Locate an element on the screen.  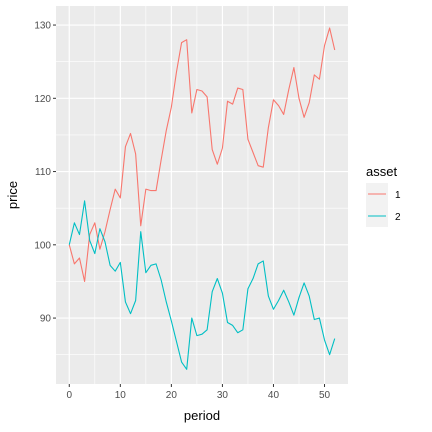
x-tick-label: 10 is located at coordinates (121, 395).